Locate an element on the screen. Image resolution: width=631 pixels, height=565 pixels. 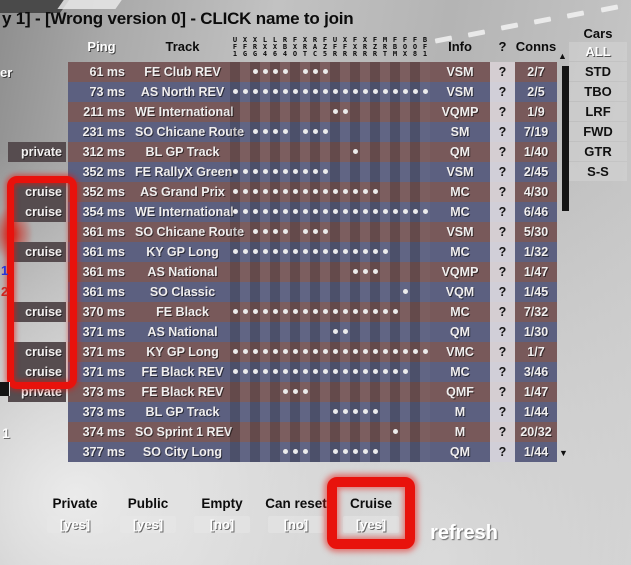
filter-can-reset: Can reset [no] is located at coordinates (296, 514).